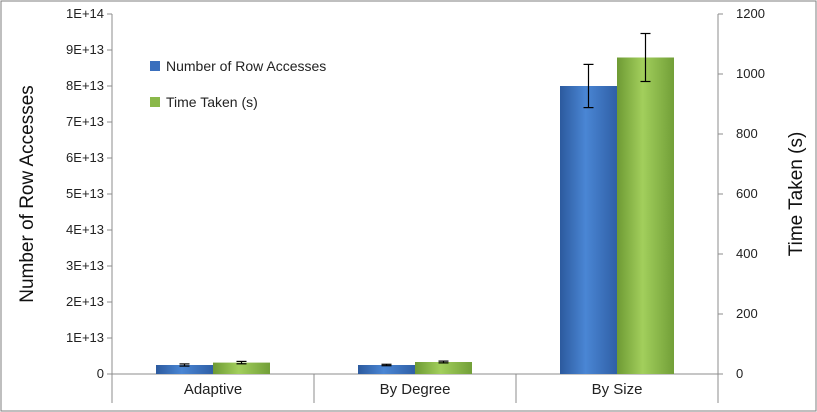 The height and width of the screenshot is (412, 817). What do you see at coordinates (213, 389) in the screenshot?
I see `x-tick-label: Adaptive` at bounding box center [213, 389].